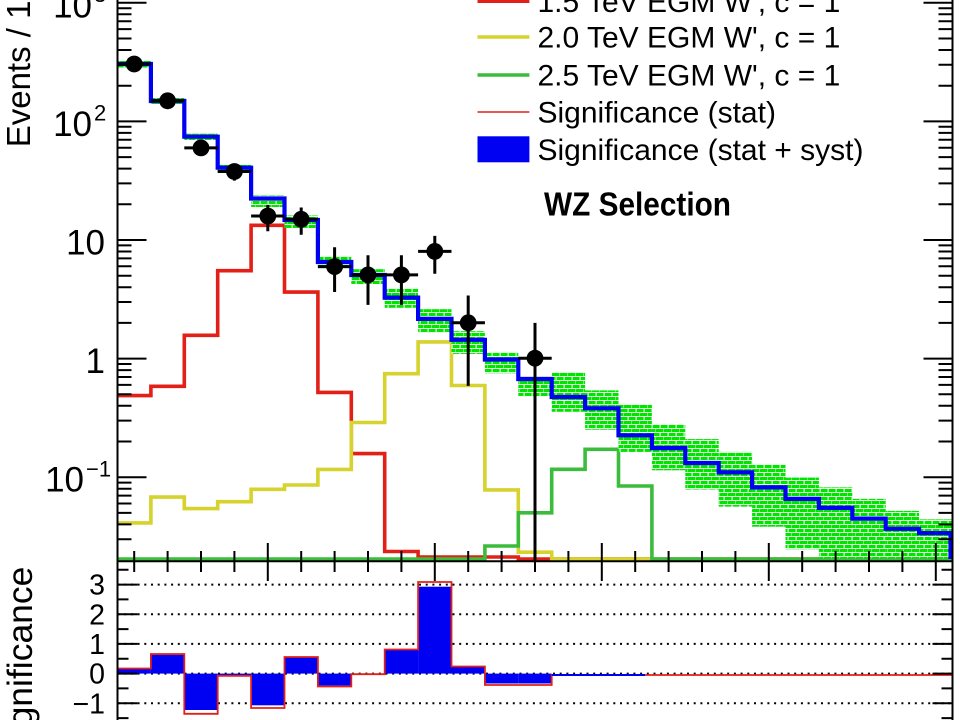  What do you see at coordinates (689, 76) in the screenshot?
I see `svg-text: 2.5 TeV EGM W', c = 1` at bounding box center [689, 76].